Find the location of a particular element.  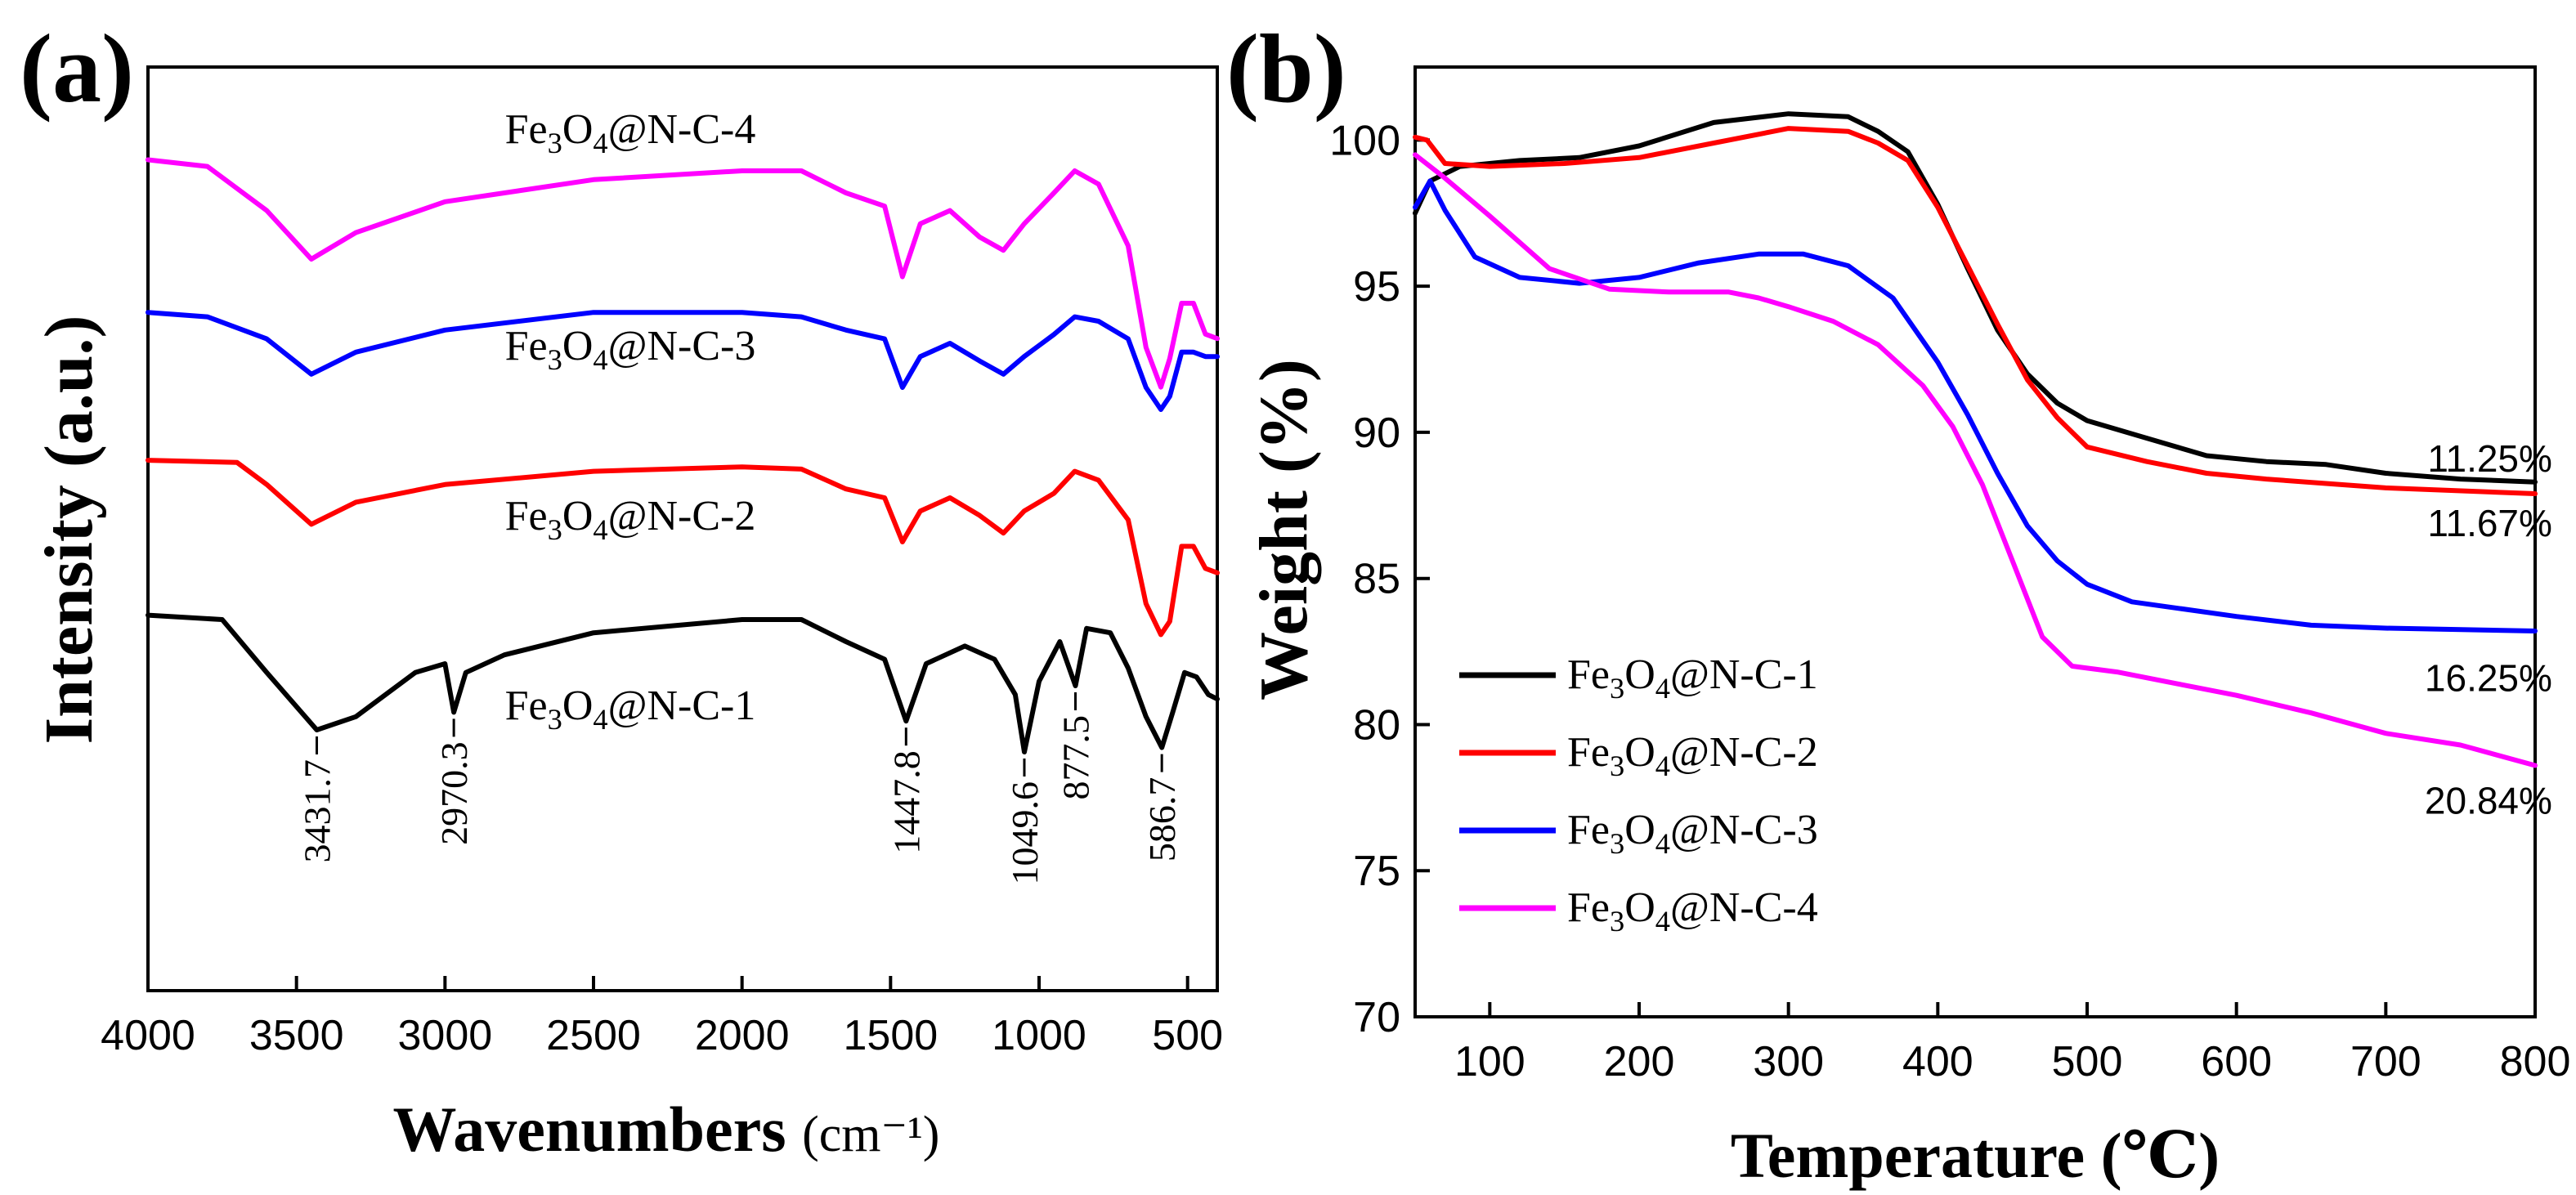

panel-b-y-tick-label: 70 is located at coordinates (1377, 1017).